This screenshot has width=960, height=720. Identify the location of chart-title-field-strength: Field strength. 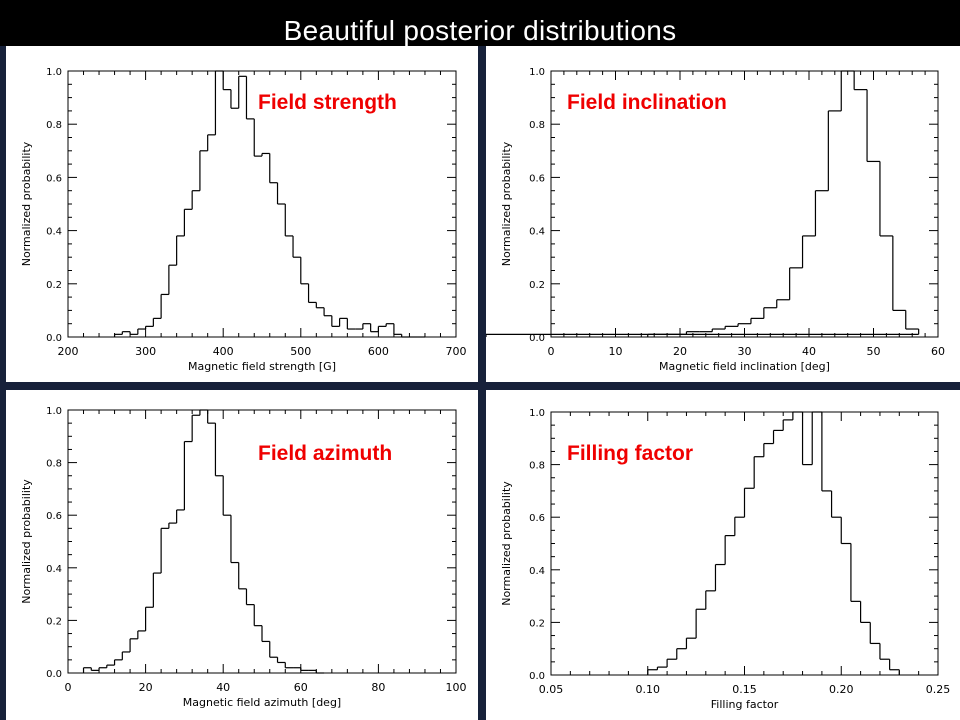
(327, 102).